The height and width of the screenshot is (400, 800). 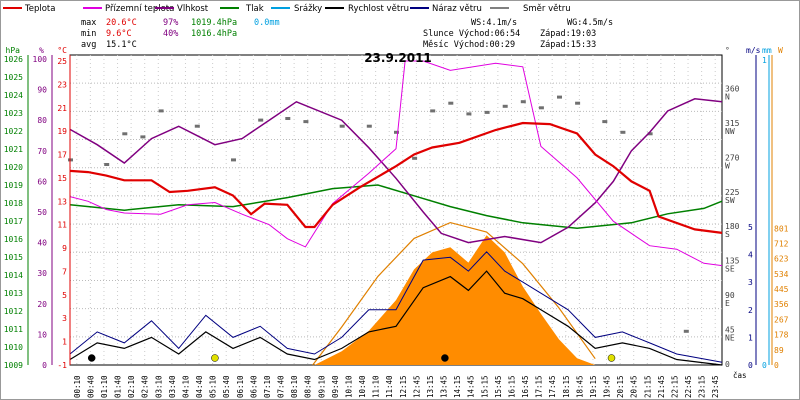 I want to click on pct-axis-title: %, so click(x=41, y=50).